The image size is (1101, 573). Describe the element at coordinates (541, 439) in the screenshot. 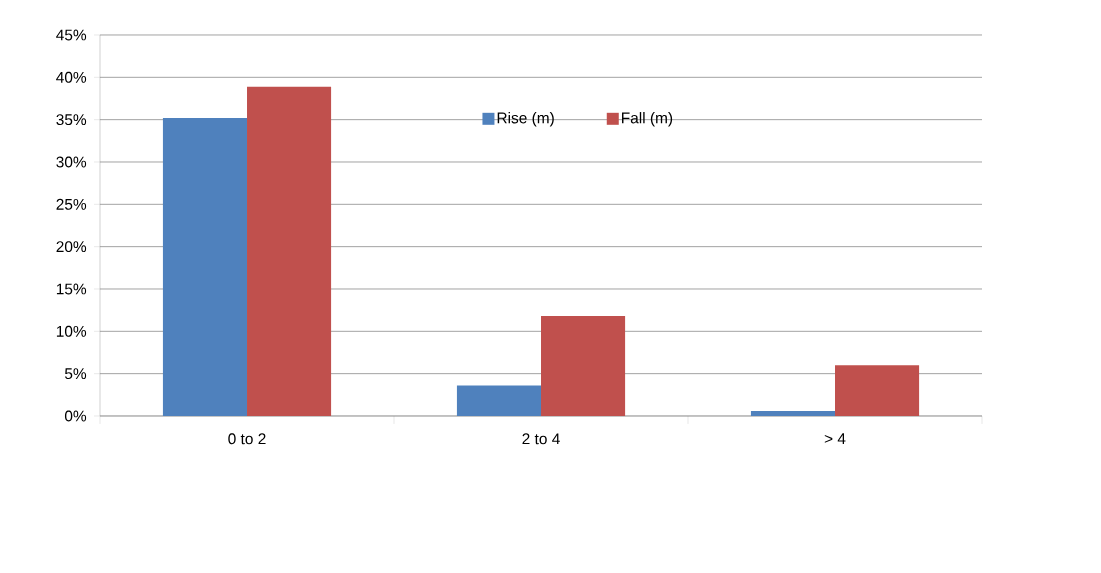

I see `x-tick-label: 2 to 4` at that location.